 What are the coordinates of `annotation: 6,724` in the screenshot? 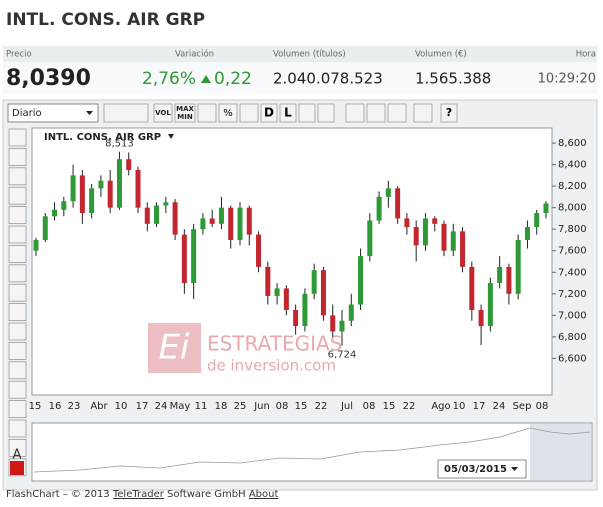 It's located at (342, 354).